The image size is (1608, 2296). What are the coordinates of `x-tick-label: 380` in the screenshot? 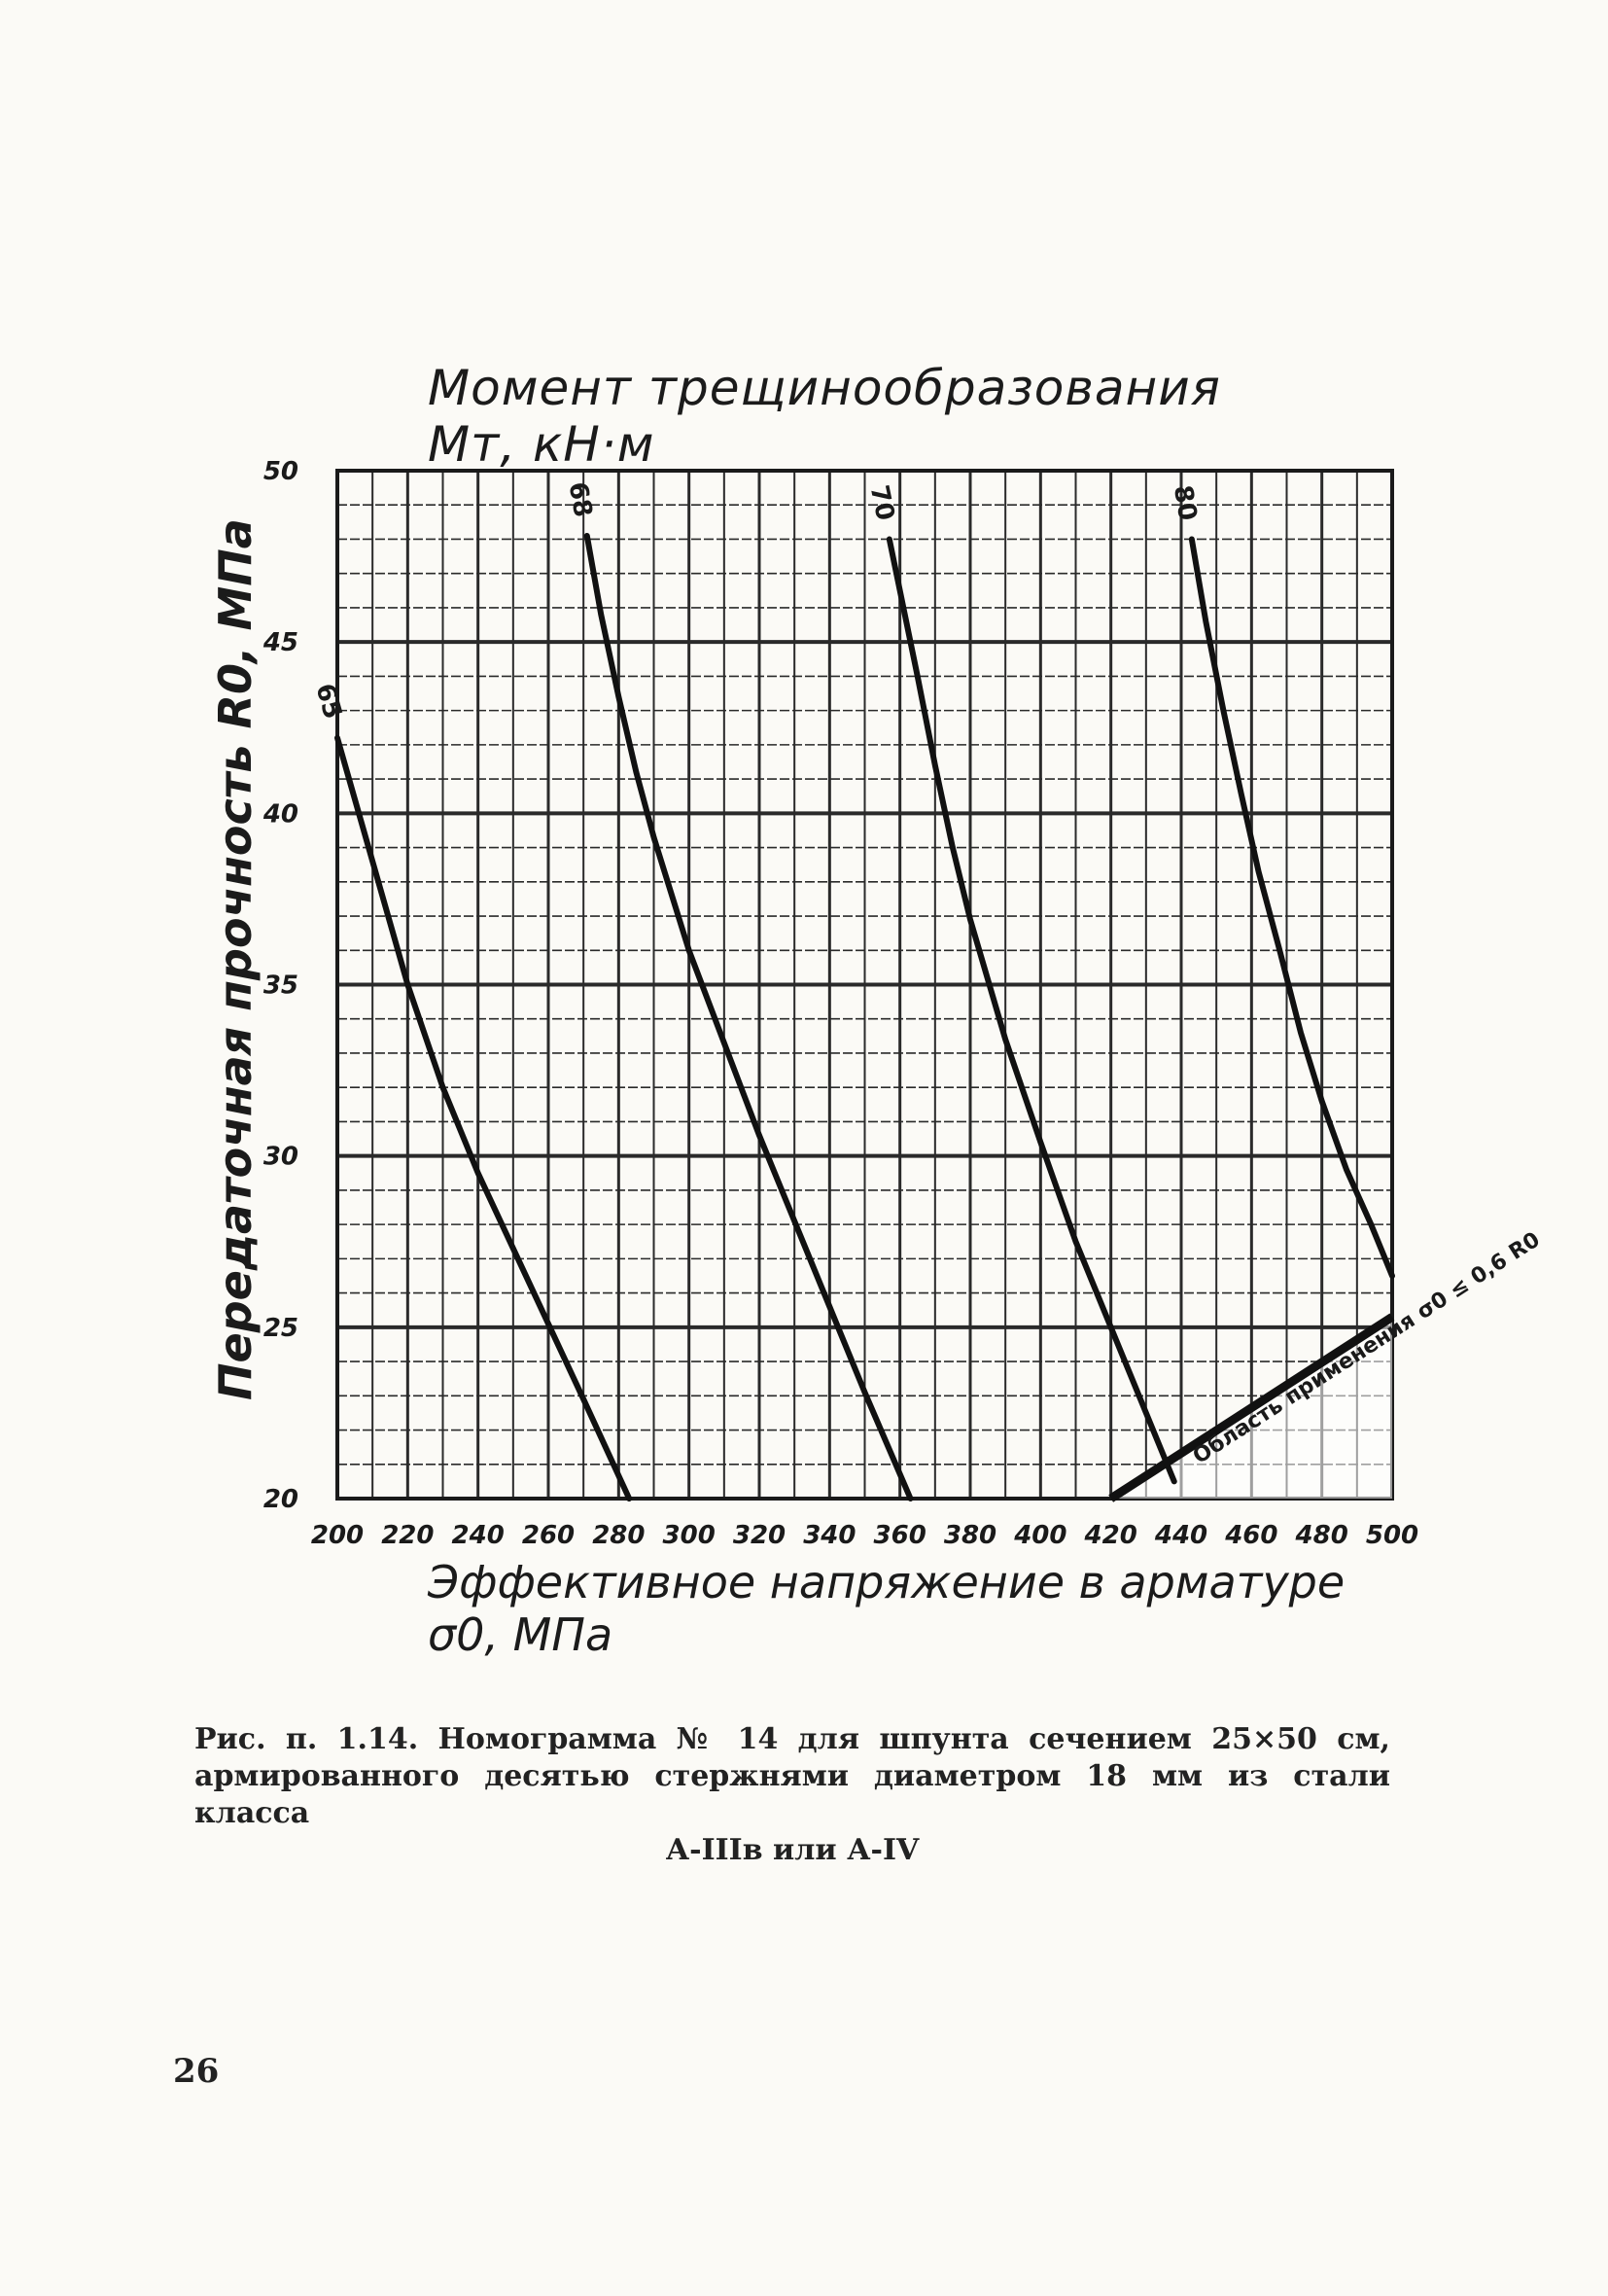 It's located at (970, 1536).